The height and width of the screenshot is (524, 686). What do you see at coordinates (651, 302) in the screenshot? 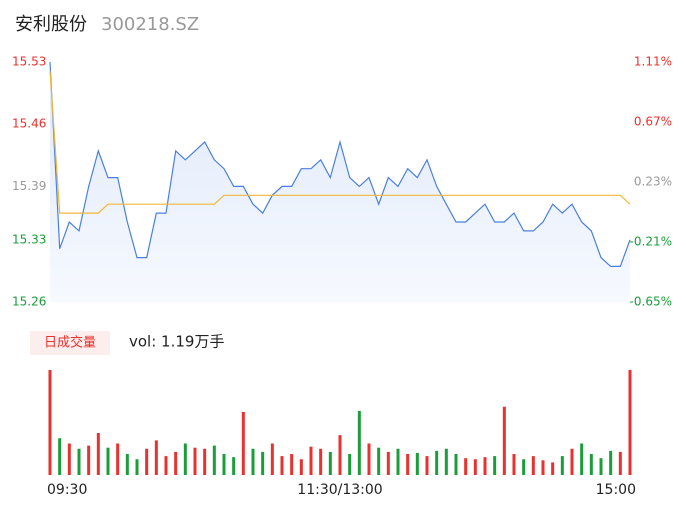
I see `y2-tick-label: -0.65%` at bounding box center [651, 302].